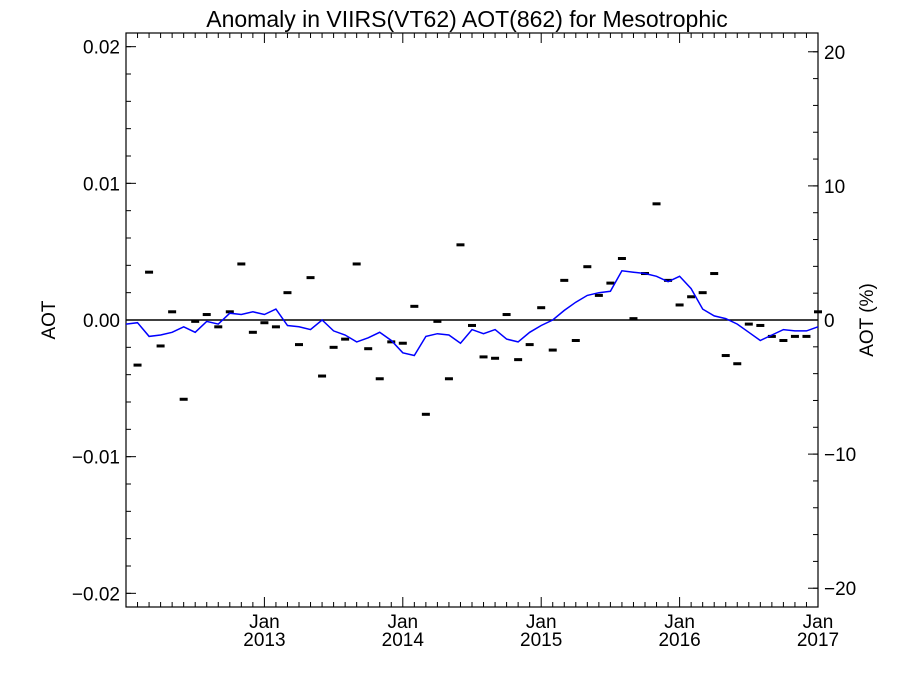 This screenshot has width=900, height=675. Describe the element at coordinates (818, 640) in the screenshot. I see `x-tick-label-year: 2017` at that location.